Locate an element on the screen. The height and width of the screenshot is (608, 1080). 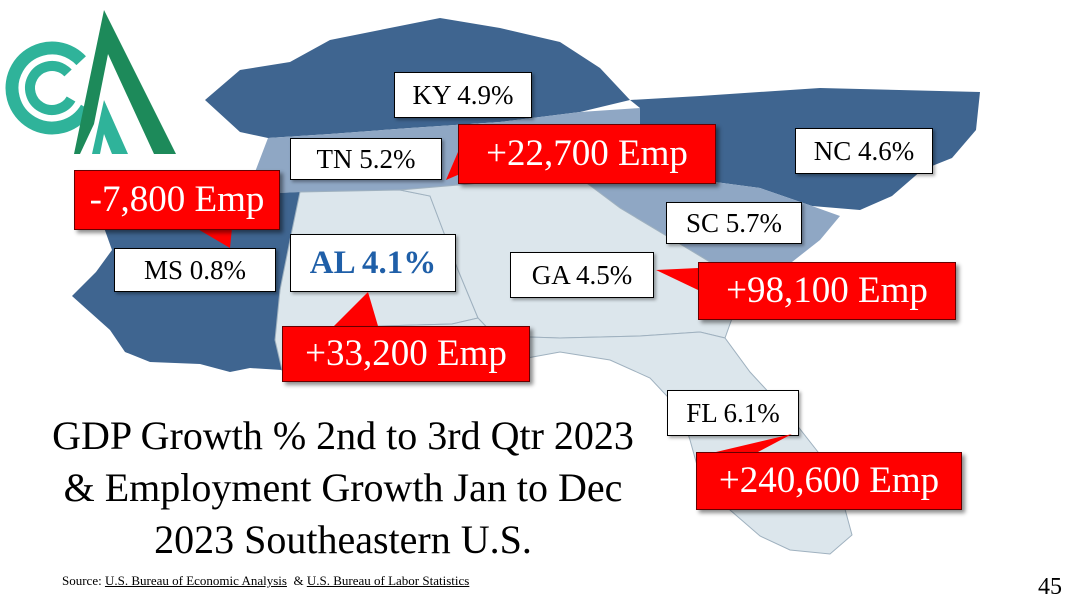
title-line-2: & Employment Growth Jan to Dec is located at coordinates (343, 487).